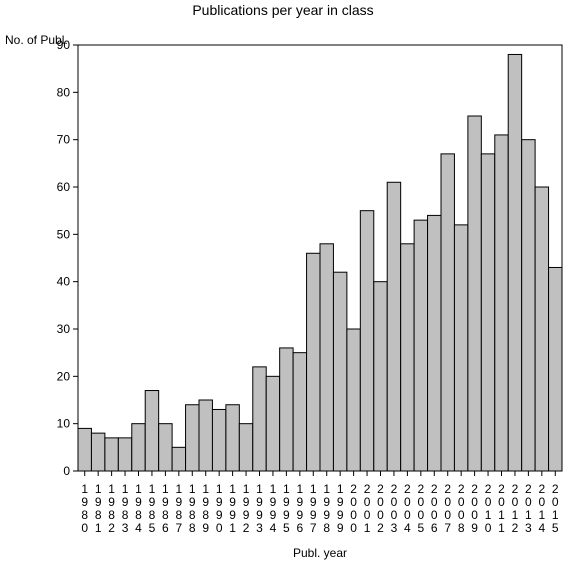 The width and height of the screenshot is (567, 567). I want to click on bar-2000, so click(353, 400).